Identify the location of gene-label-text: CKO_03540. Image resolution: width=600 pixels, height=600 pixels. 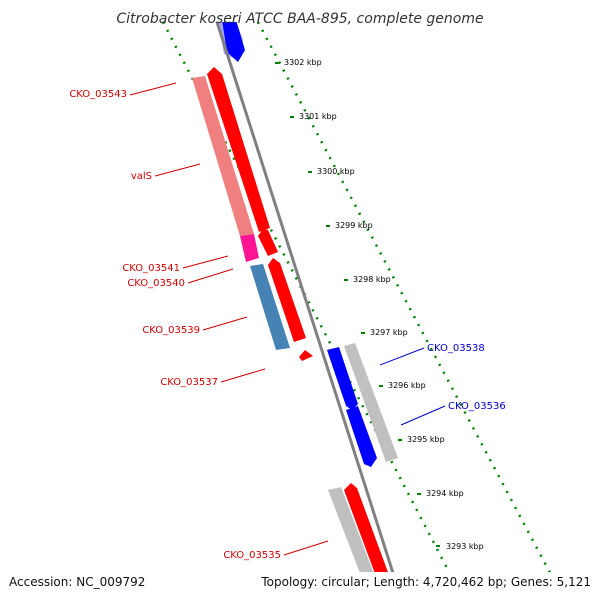
(156, 283).